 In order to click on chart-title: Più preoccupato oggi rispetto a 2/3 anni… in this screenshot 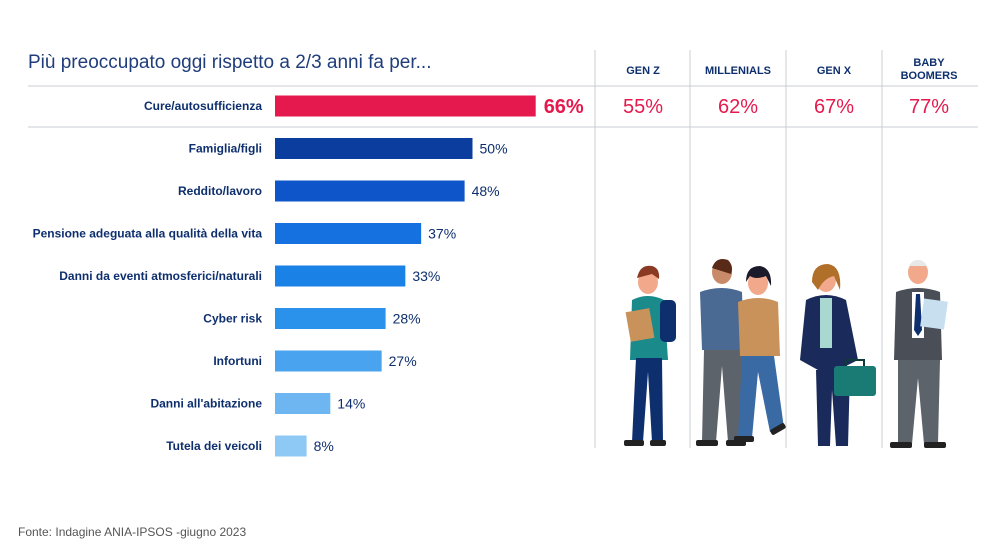, I will do `click(230, 62)`.